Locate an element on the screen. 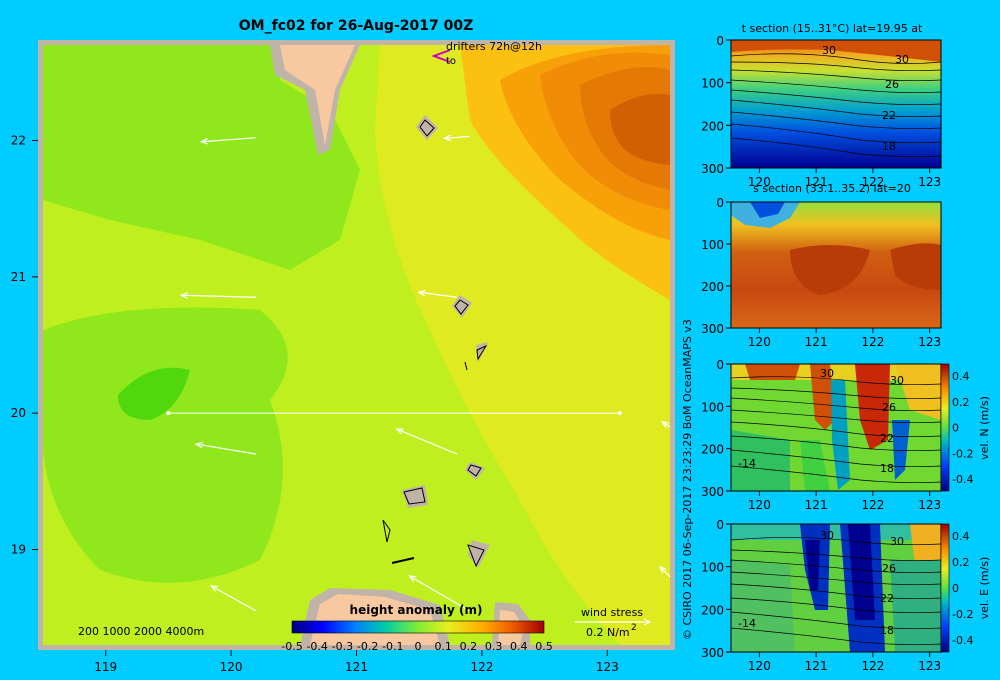 The height and width of the screenshot is (680, 1000). lon-tick-label-2: 121 is located at coordinates (356, 667).